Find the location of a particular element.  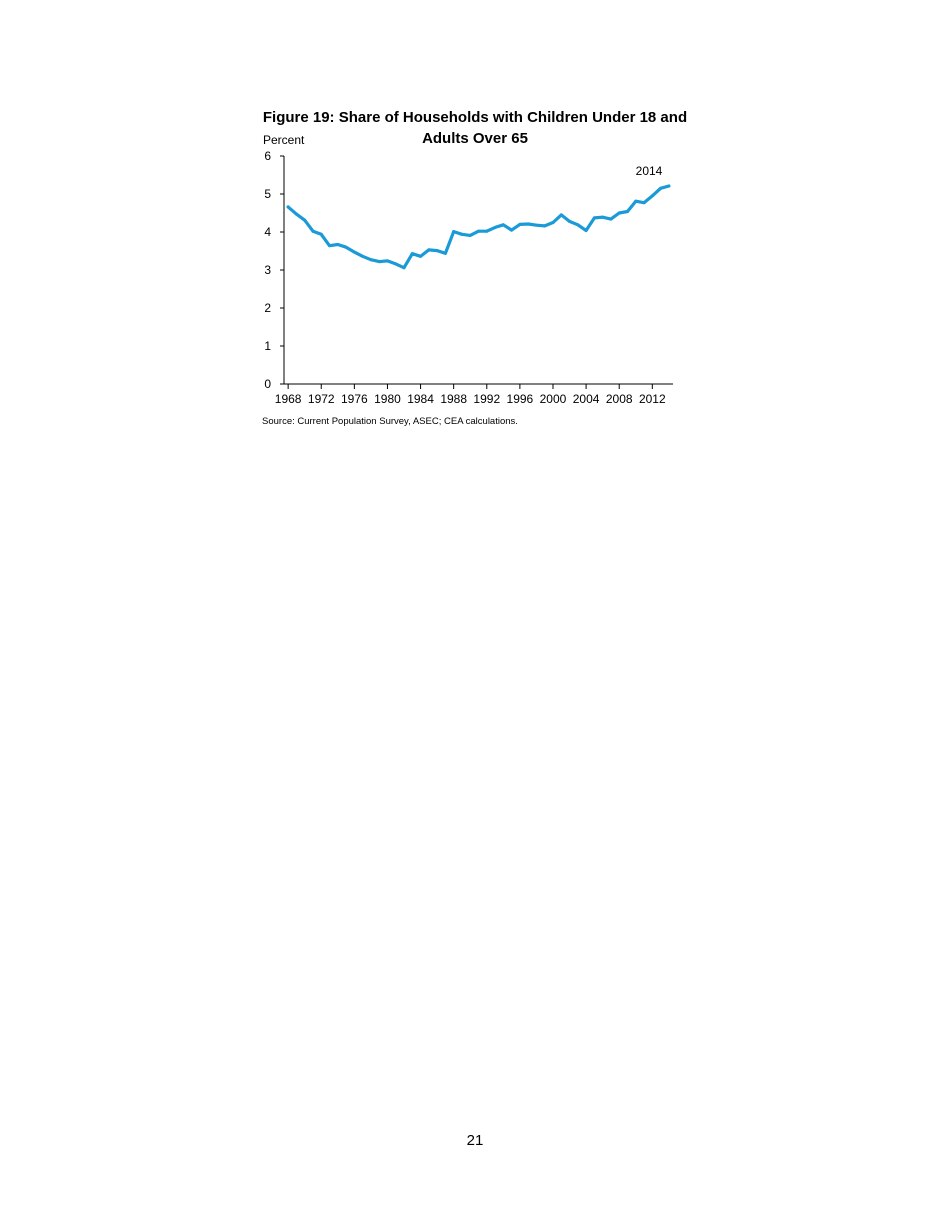

data-point-1969 is located at coordinates (296, 214).